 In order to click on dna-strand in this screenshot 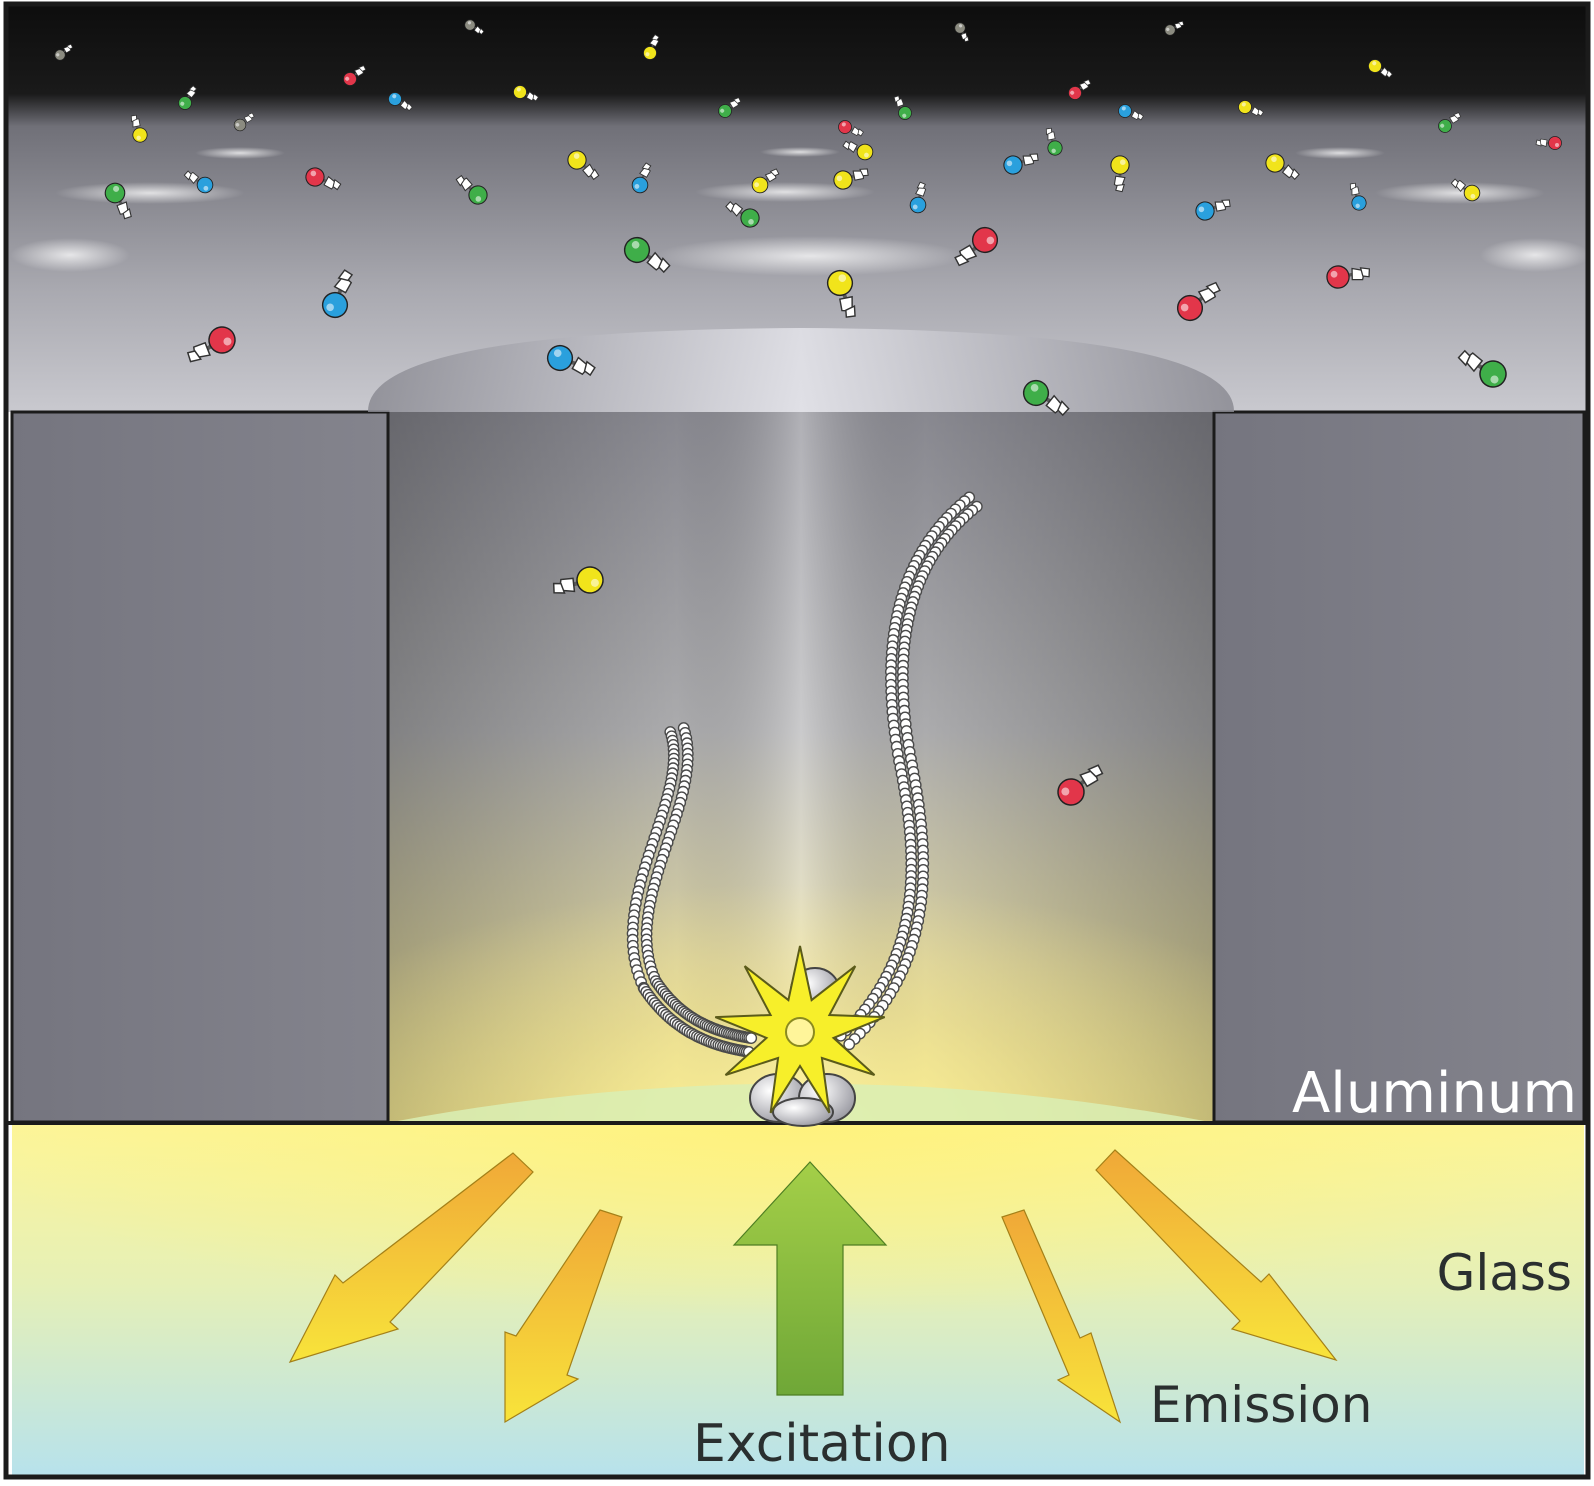, I will do `click(804, 774)`.